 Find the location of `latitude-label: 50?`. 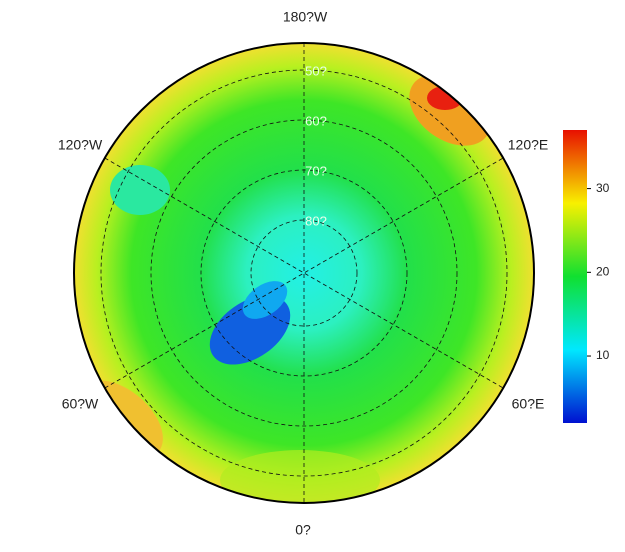

latitude-label: 50? is located at coordinates (316, 70).